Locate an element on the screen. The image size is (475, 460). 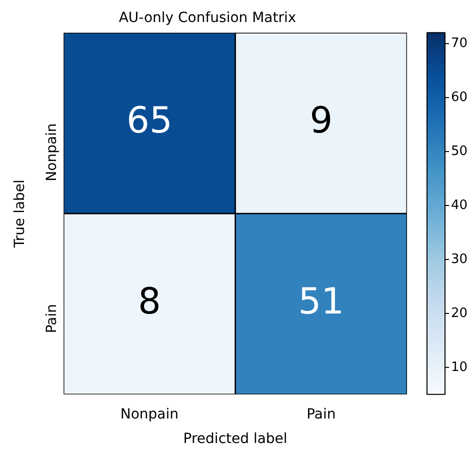
chart-title: AU-only Confusion Matrix is located at coordinates (207, 18).